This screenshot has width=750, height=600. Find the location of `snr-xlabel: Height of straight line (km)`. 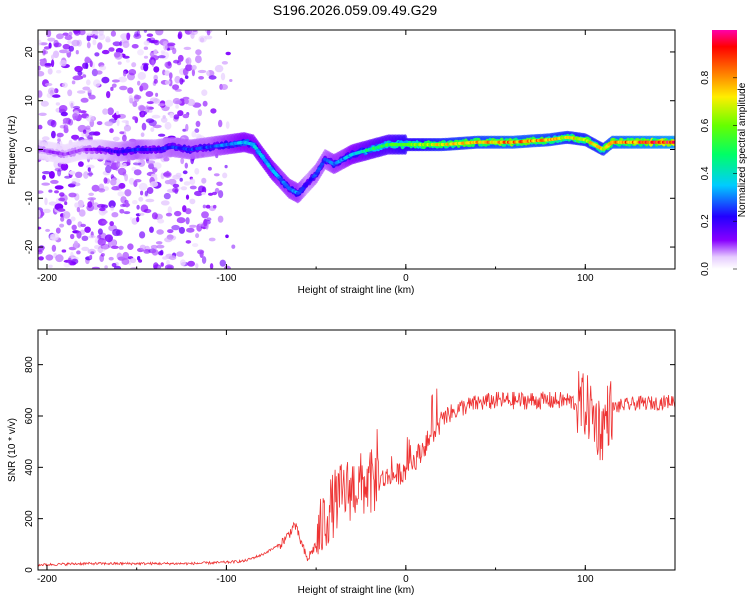

snr-xlabel: Height of straight line (km) is located at coordinates (356, 590).